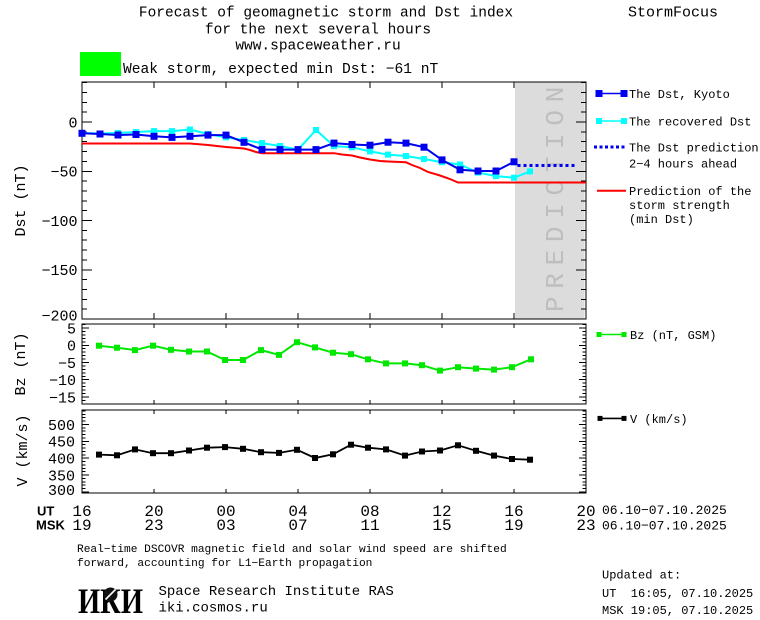 This screenshot has height=620, width=760. I want to click on svg-text: 400, so click(61, 460).